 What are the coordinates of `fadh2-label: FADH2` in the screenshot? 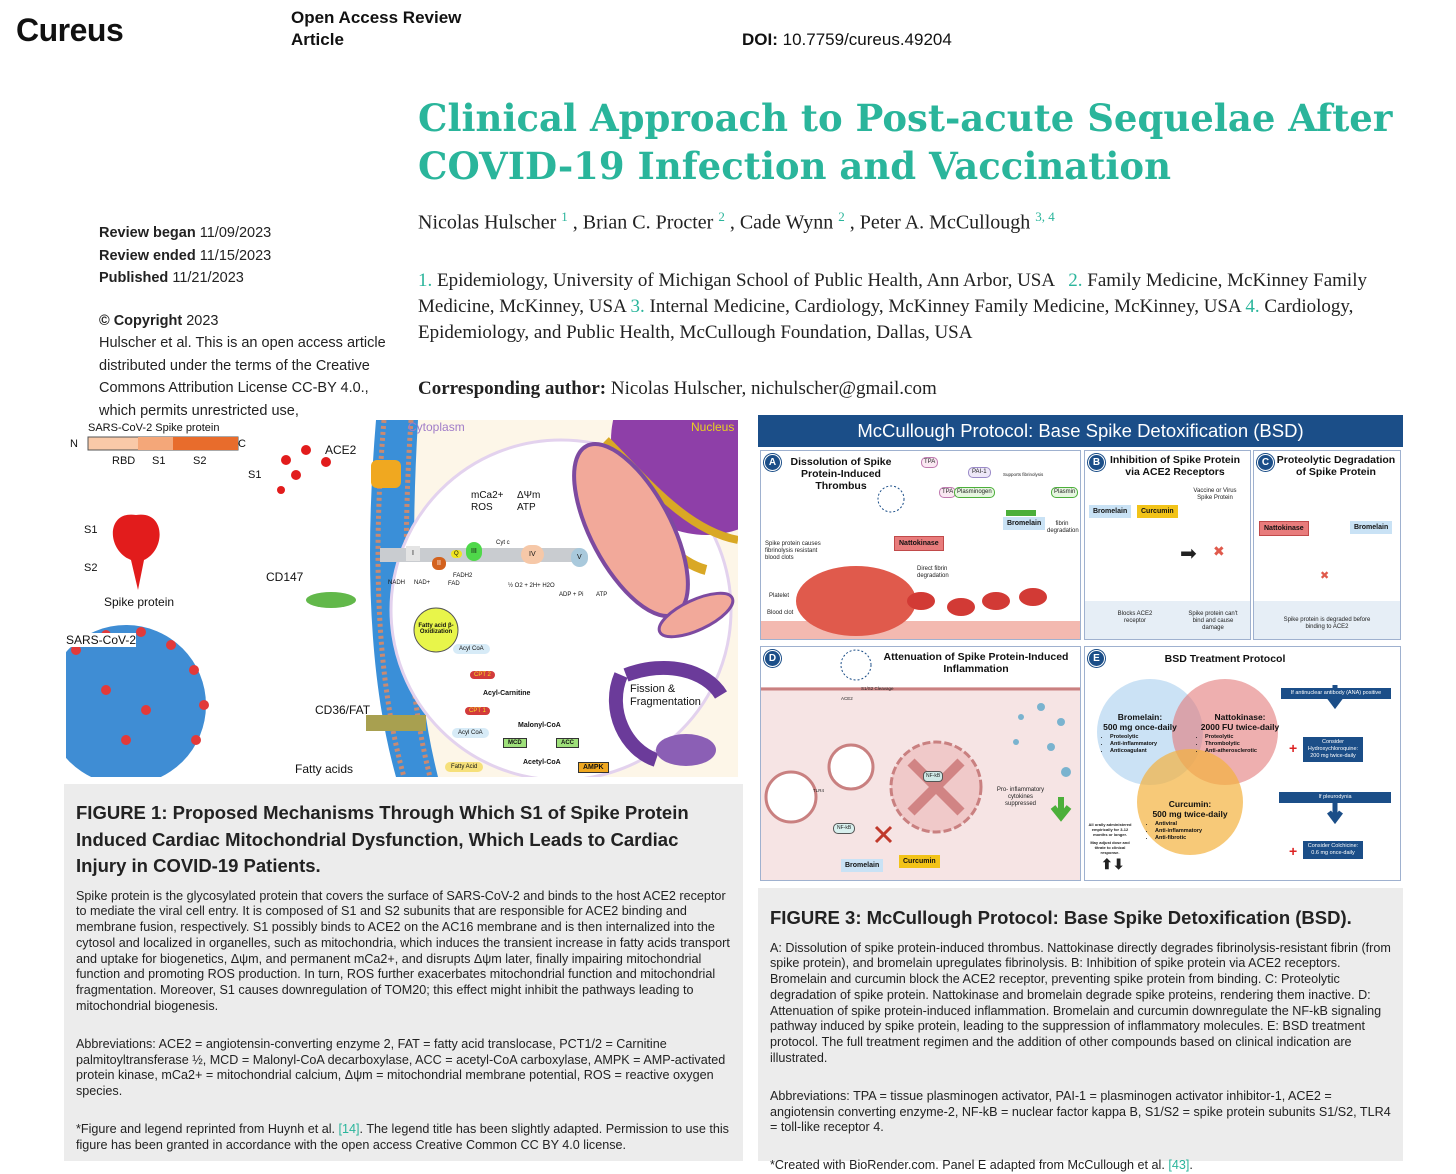 It's located at (463, 576).